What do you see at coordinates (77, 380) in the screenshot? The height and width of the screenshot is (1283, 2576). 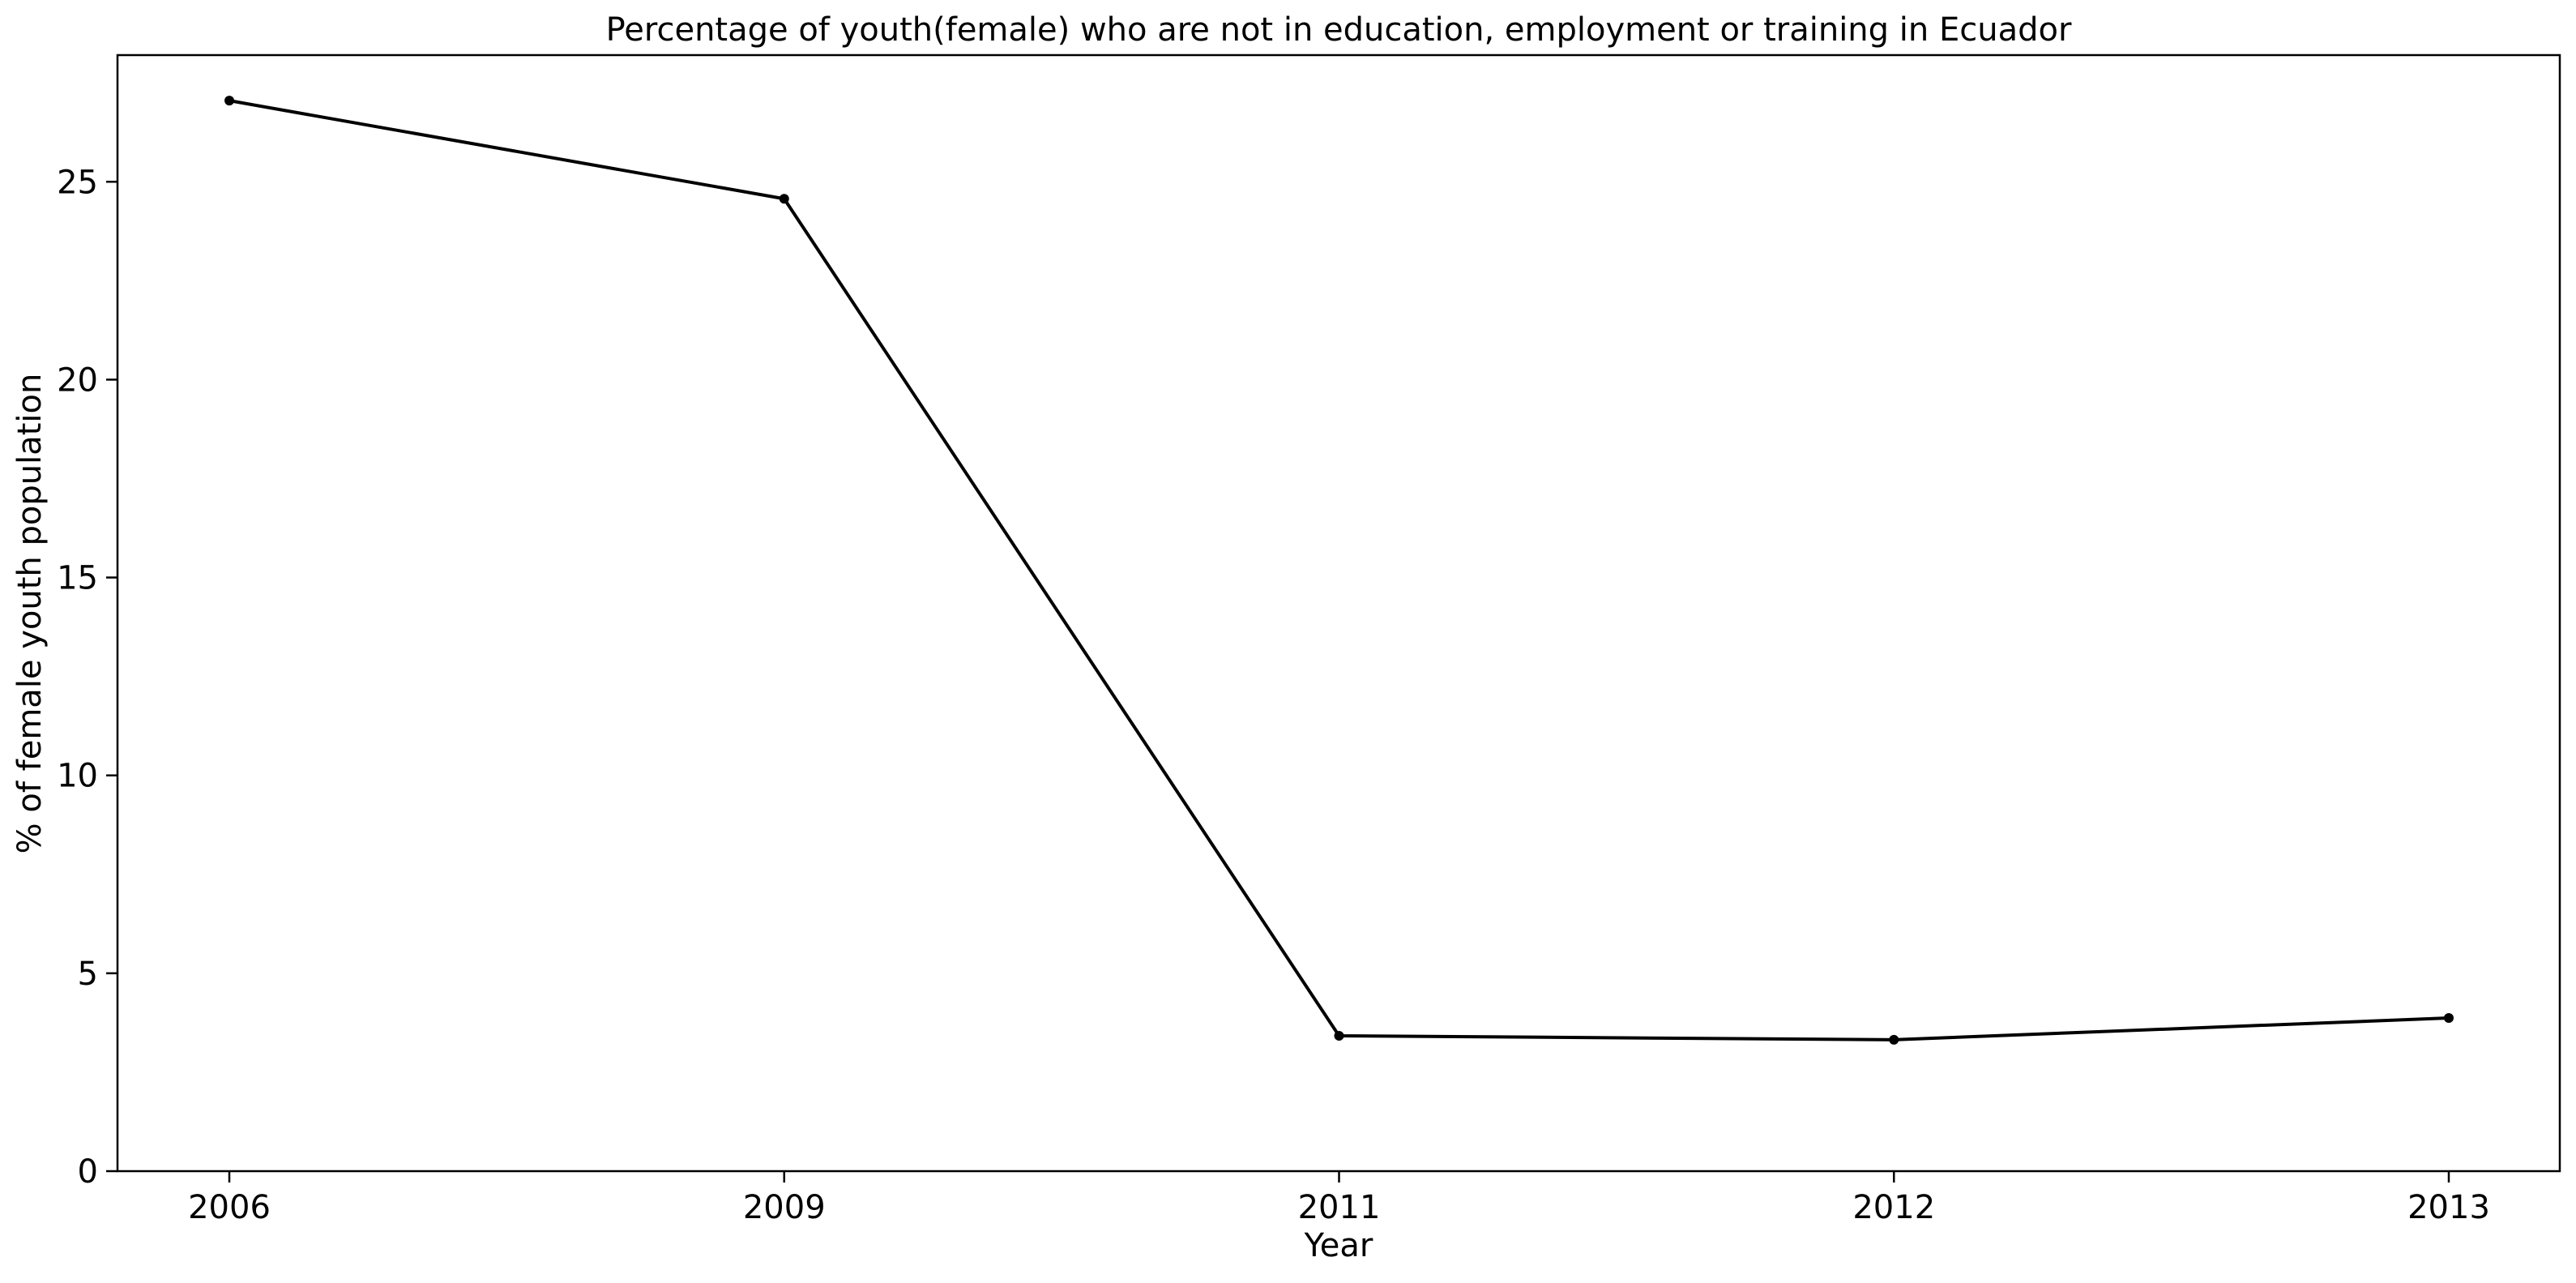 I see `y-tick-label: 20` at bounding box center [77, 380].